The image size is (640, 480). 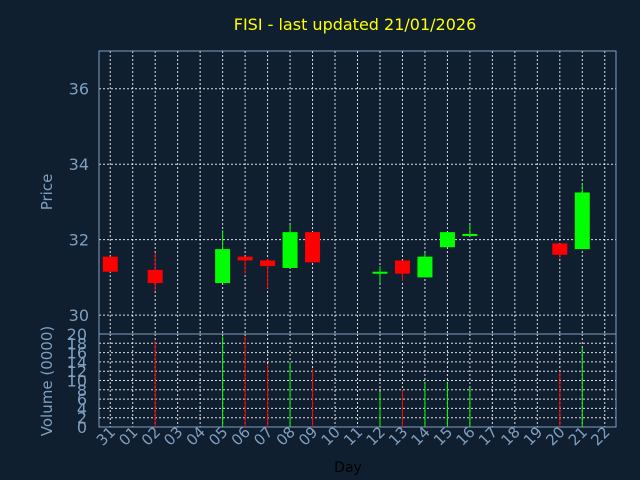 I want to click on volume-axis-label: Volume (0000), so click(x=47, y=381).